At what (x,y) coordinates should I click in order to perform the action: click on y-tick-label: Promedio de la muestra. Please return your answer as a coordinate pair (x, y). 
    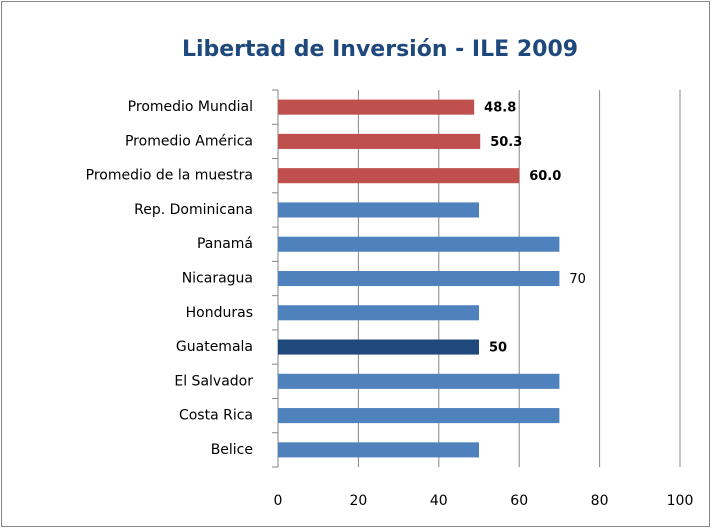
    Looking at the image, I should click on (169, 176).